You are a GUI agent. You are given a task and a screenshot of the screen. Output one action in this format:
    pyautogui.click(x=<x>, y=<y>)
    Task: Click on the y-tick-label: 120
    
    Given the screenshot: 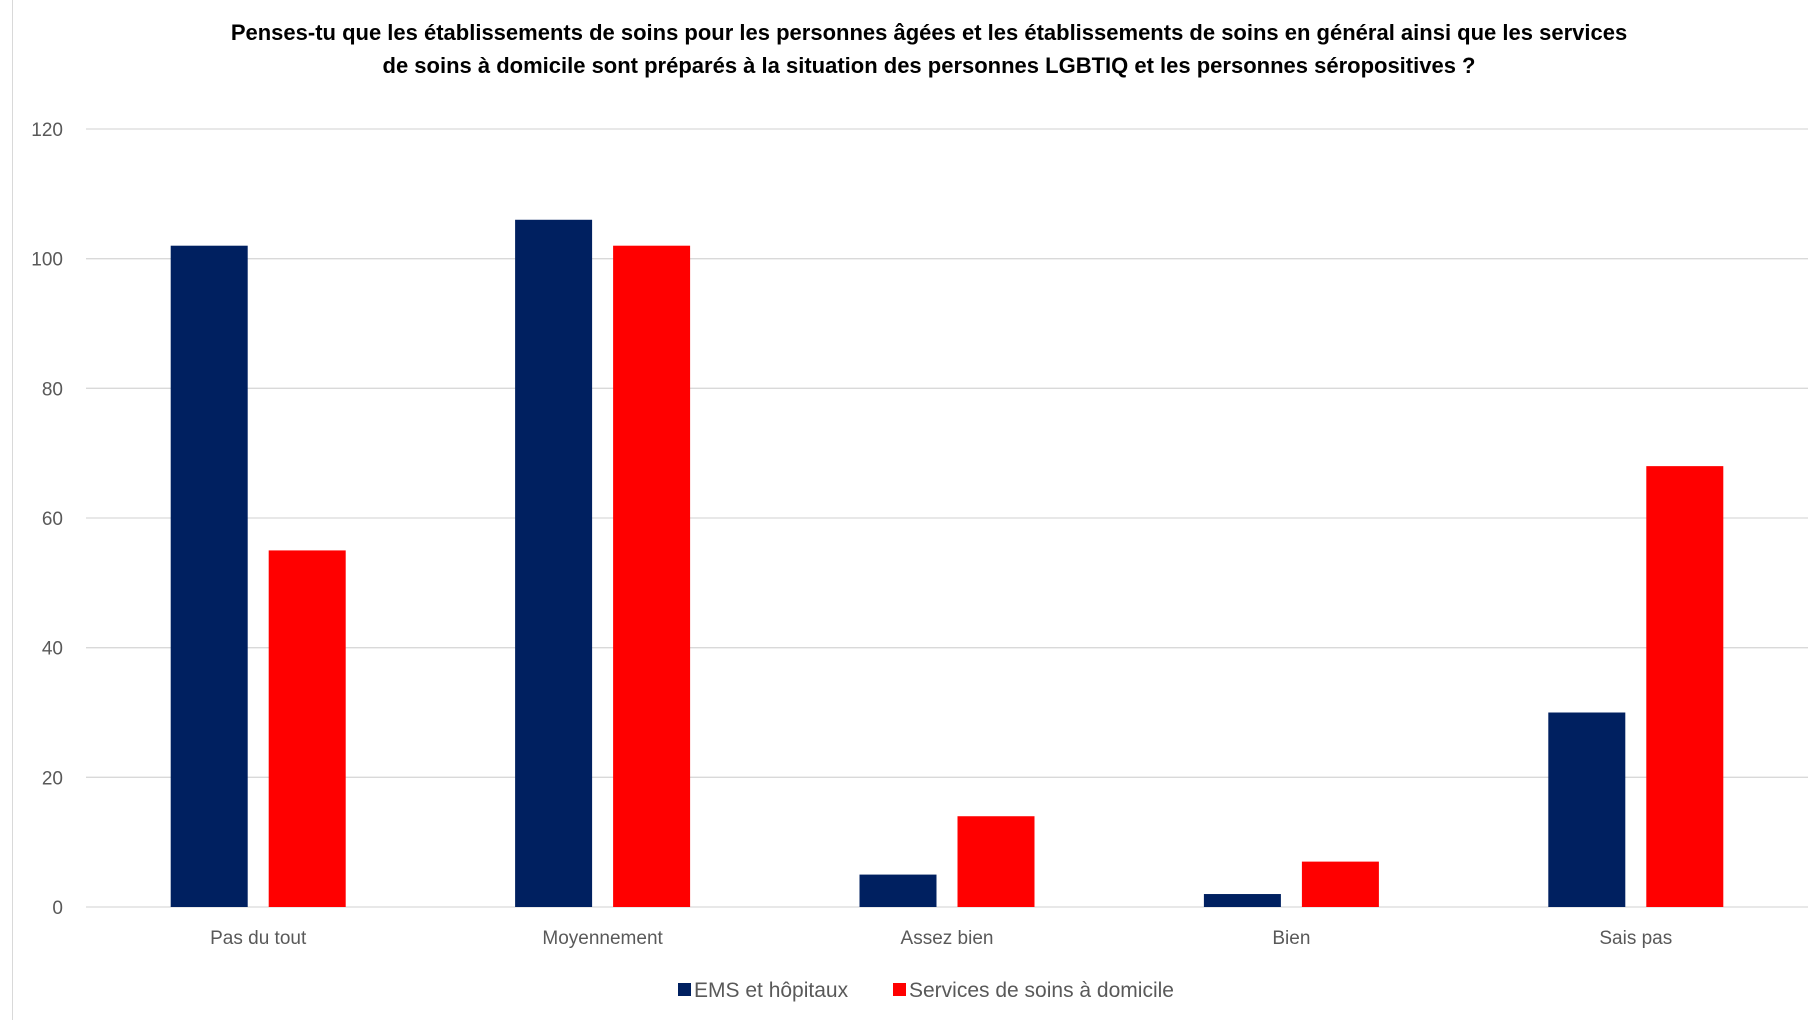 What is the action you would take?
    pyautogui.click(x=47, y=130)
    